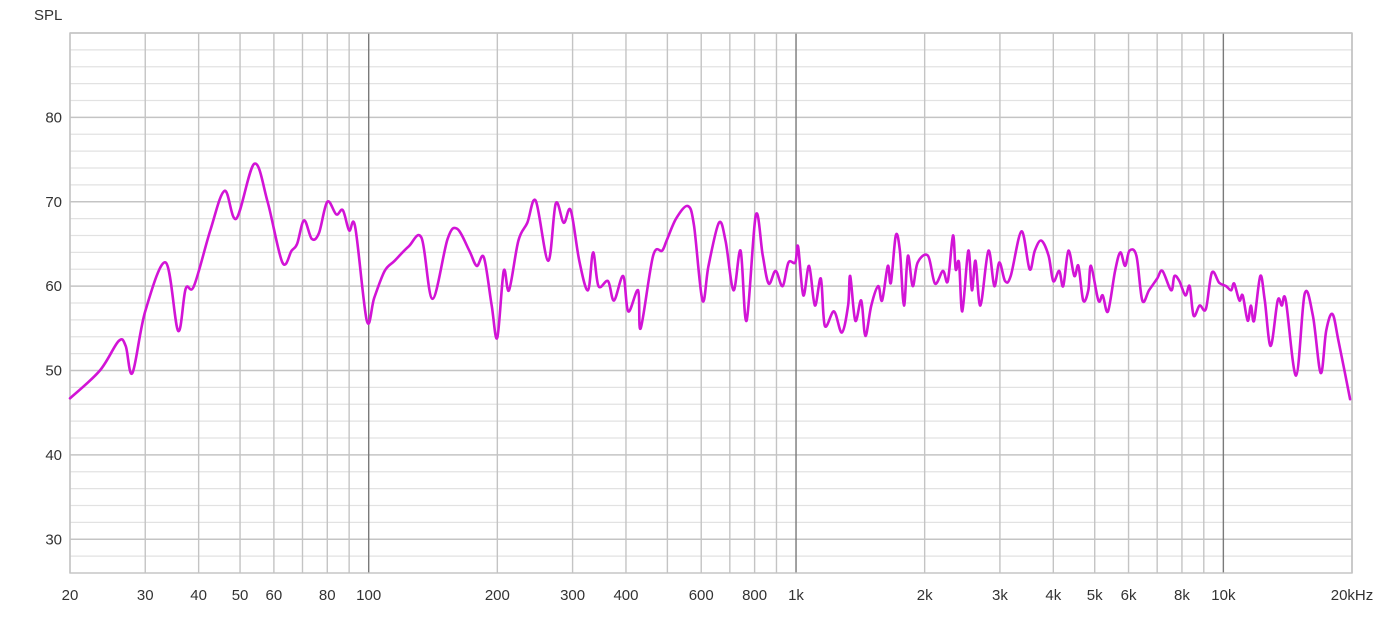  What do you see at coordinates (327, 595) in the screenshot?
I see `x-tick-label: 80` at bounding box center [327, 595].